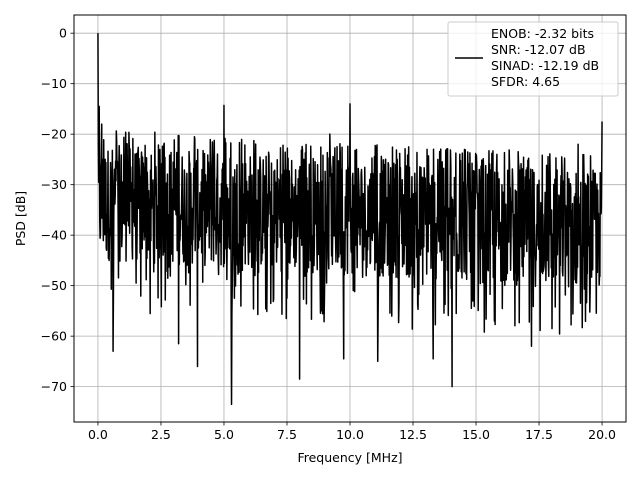 The image size is (640, 480). What do you see at coordinates (54, 184) in the screenshot?
I see `y-tick-label: −30` at bounding box center [54, 184].